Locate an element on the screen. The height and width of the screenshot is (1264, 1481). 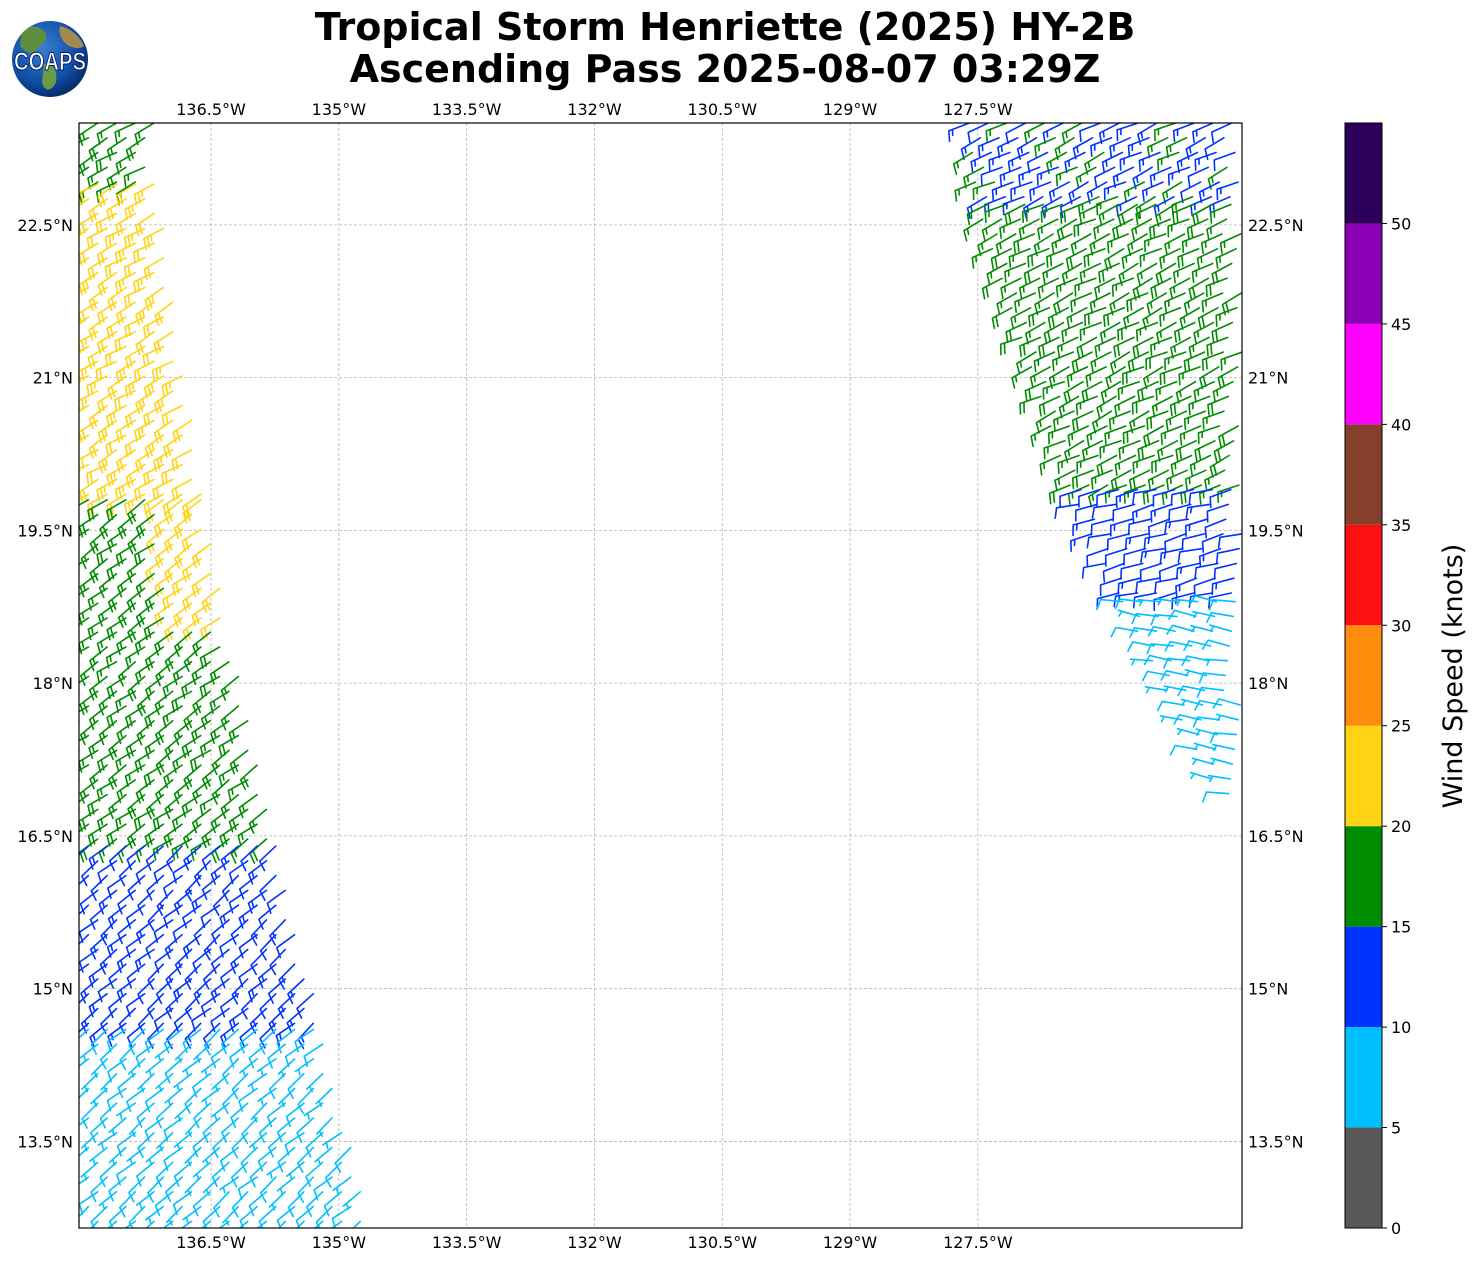
colorbar-tick-label: 40 is located at coordinates (1401, 424).